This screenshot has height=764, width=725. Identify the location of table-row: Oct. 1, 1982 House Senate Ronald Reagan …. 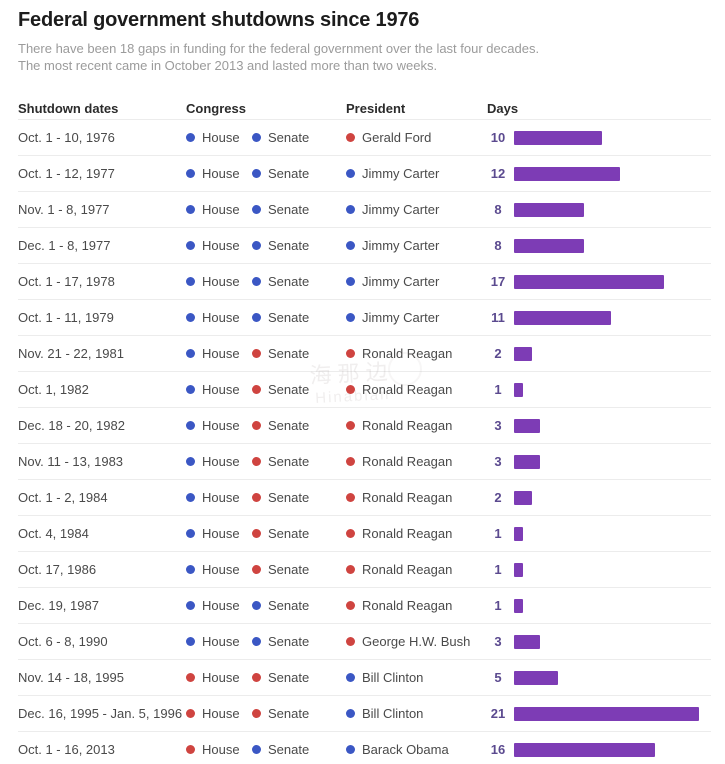
(364, 390).